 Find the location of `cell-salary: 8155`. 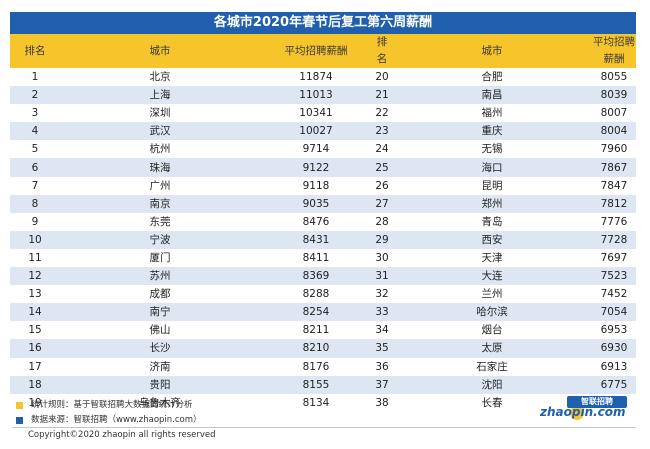

cell-salary: 8155 is located at coordinates (316, 384).